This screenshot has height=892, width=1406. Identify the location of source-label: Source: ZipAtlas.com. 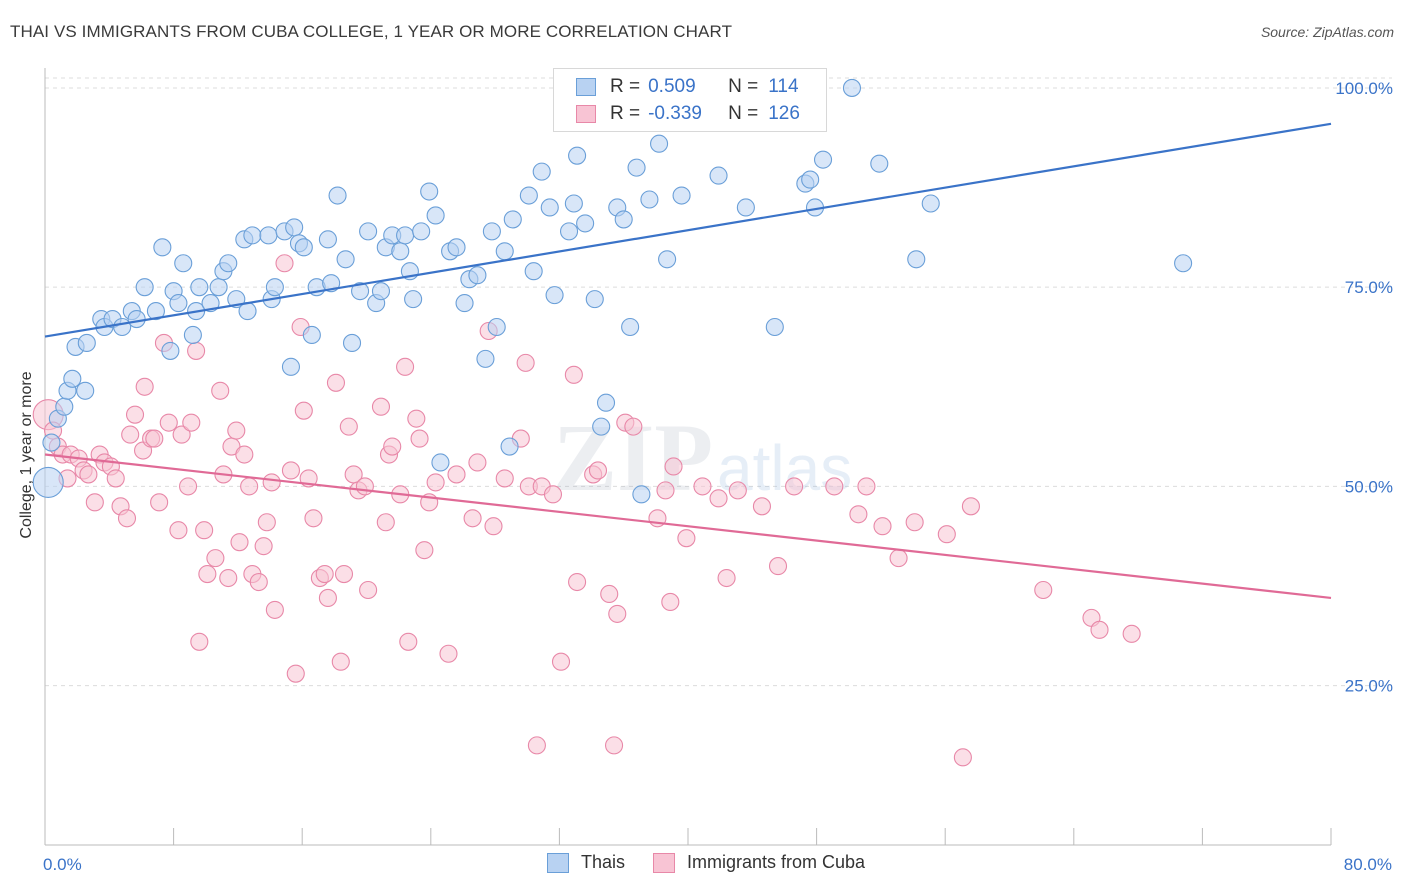
(1327, 32).